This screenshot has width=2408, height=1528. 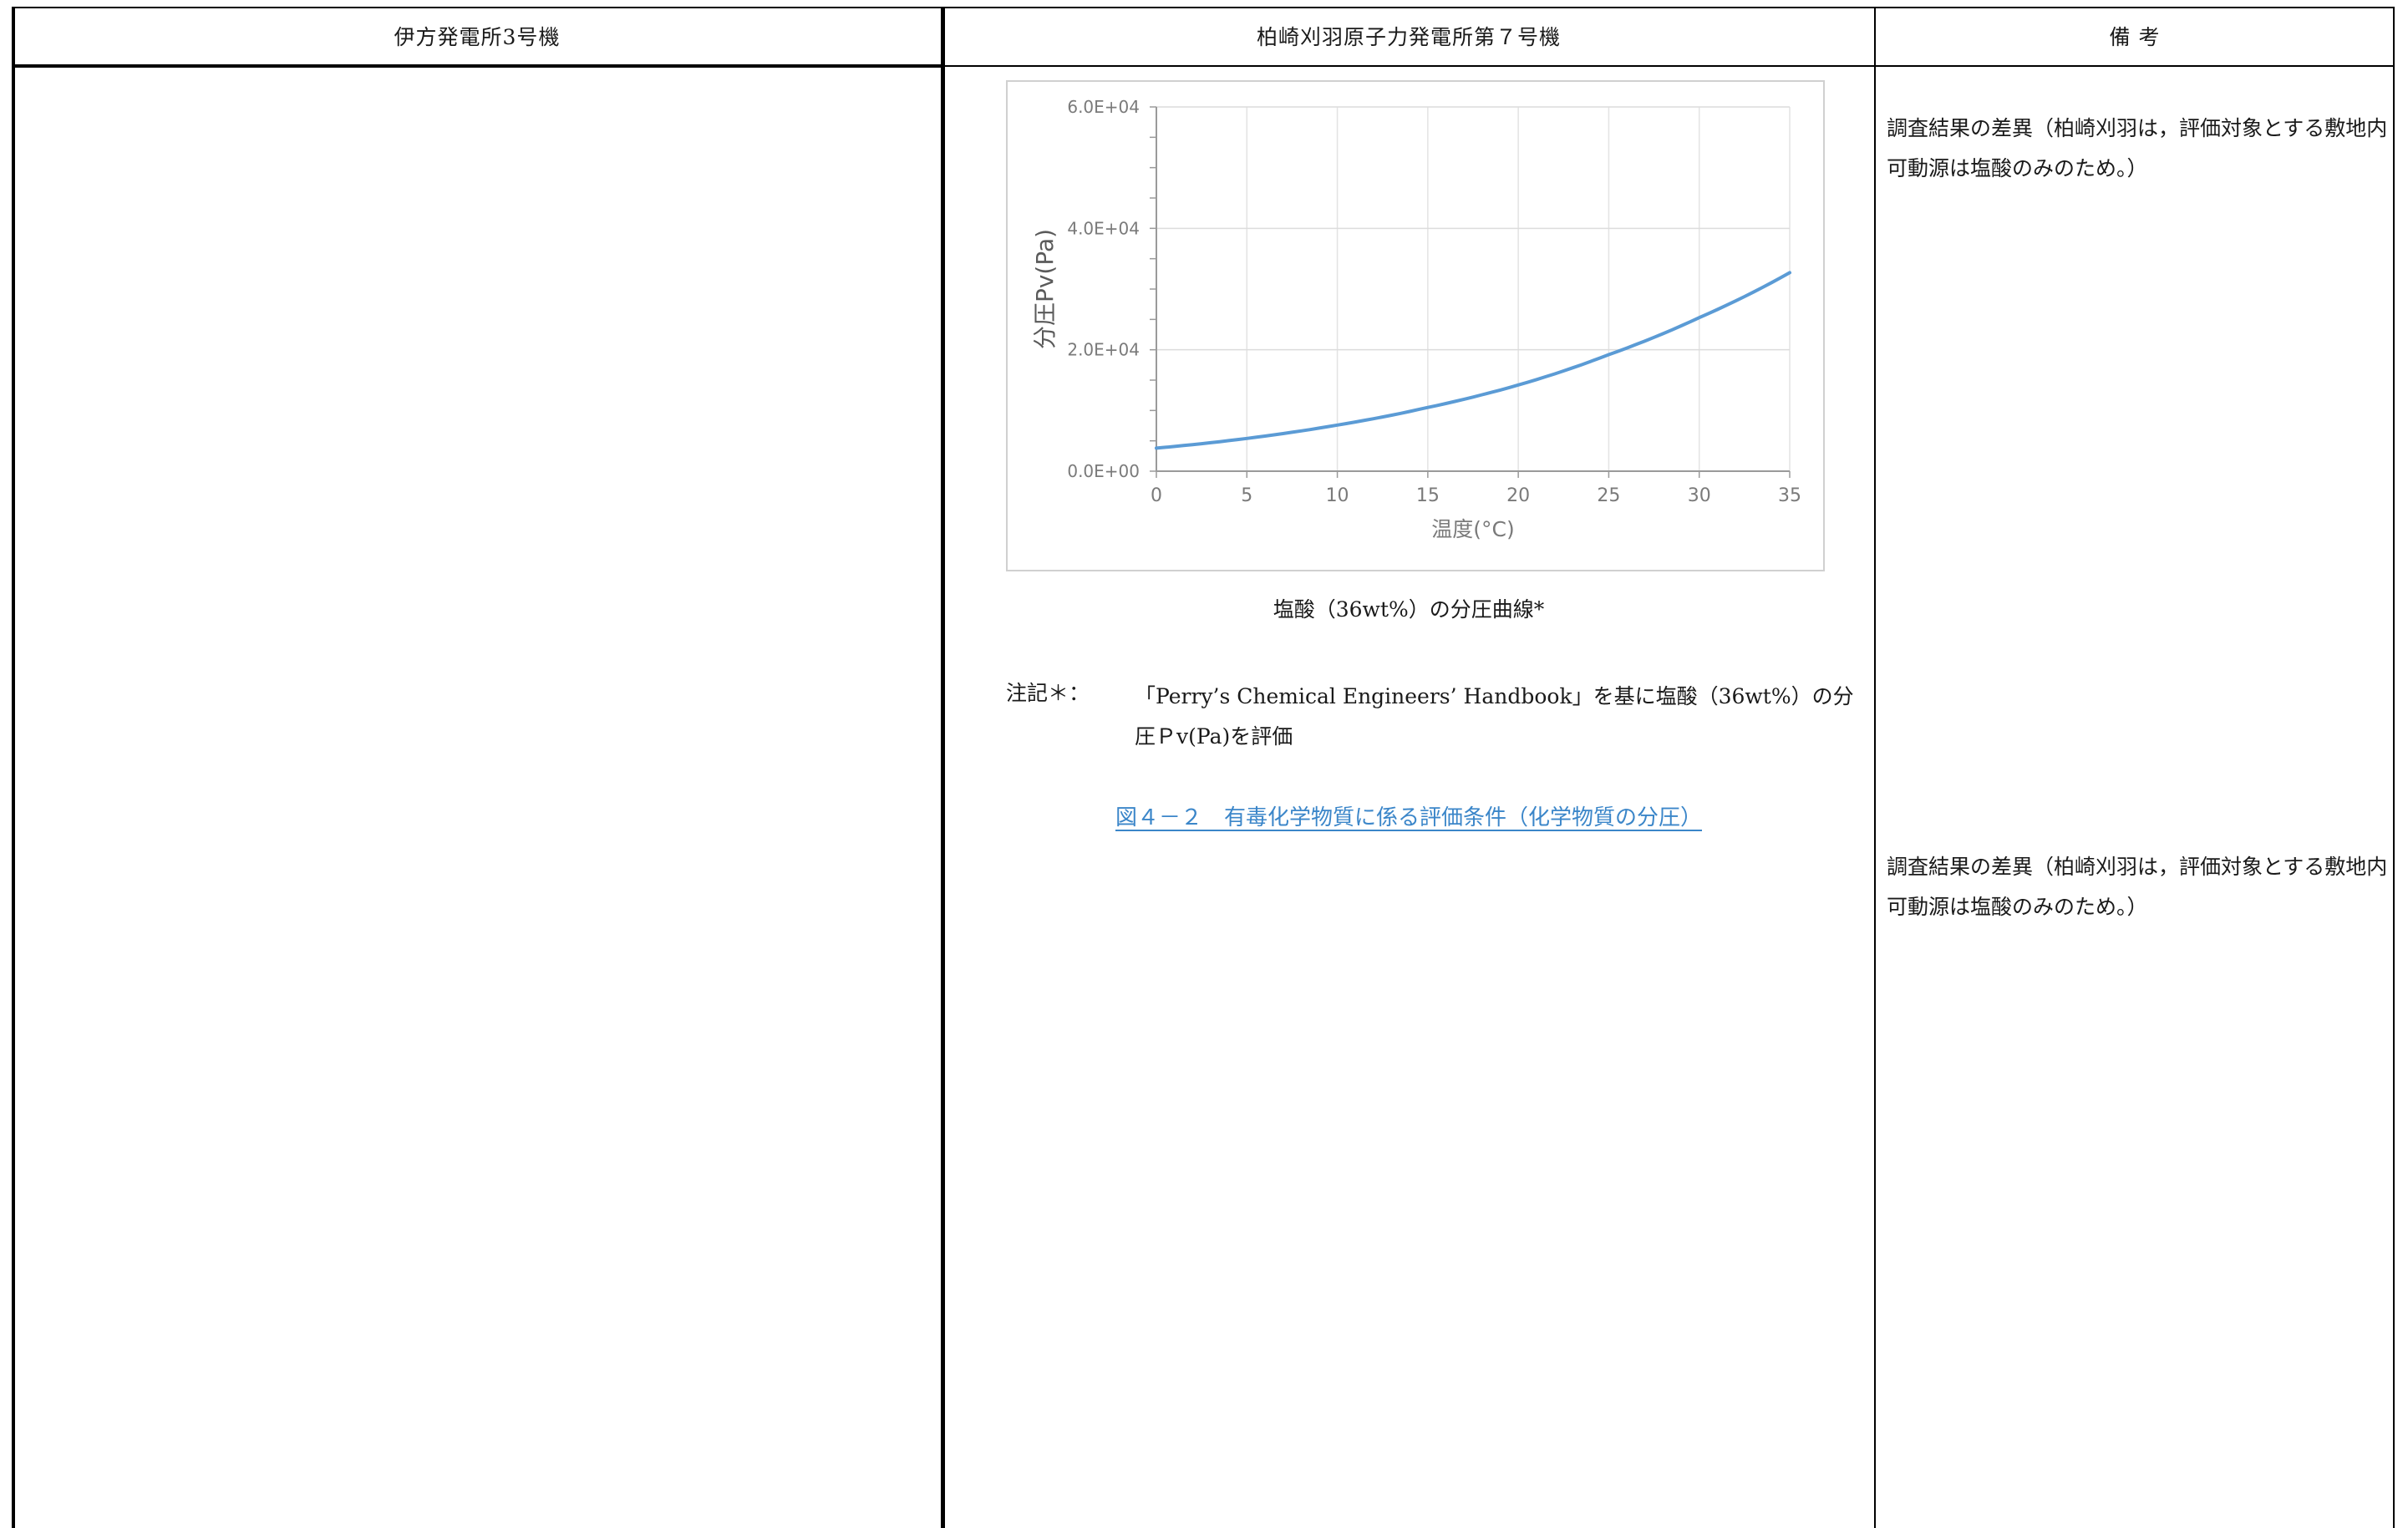 I want to click on y-tick-label: 6.0E+04, so click(x=1104, y=107).